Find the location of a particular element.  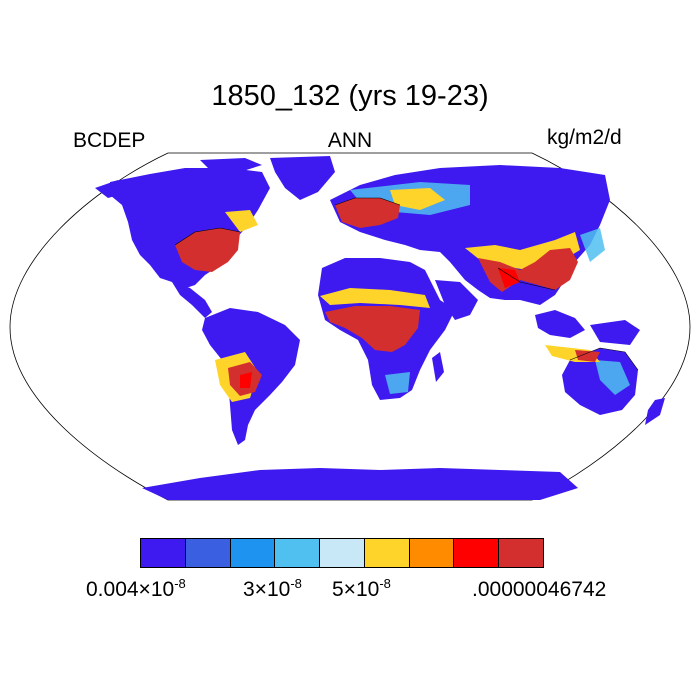

colorbar-label-5e-8: 5×10⁻⁸ is located at coordinates (361, 588).